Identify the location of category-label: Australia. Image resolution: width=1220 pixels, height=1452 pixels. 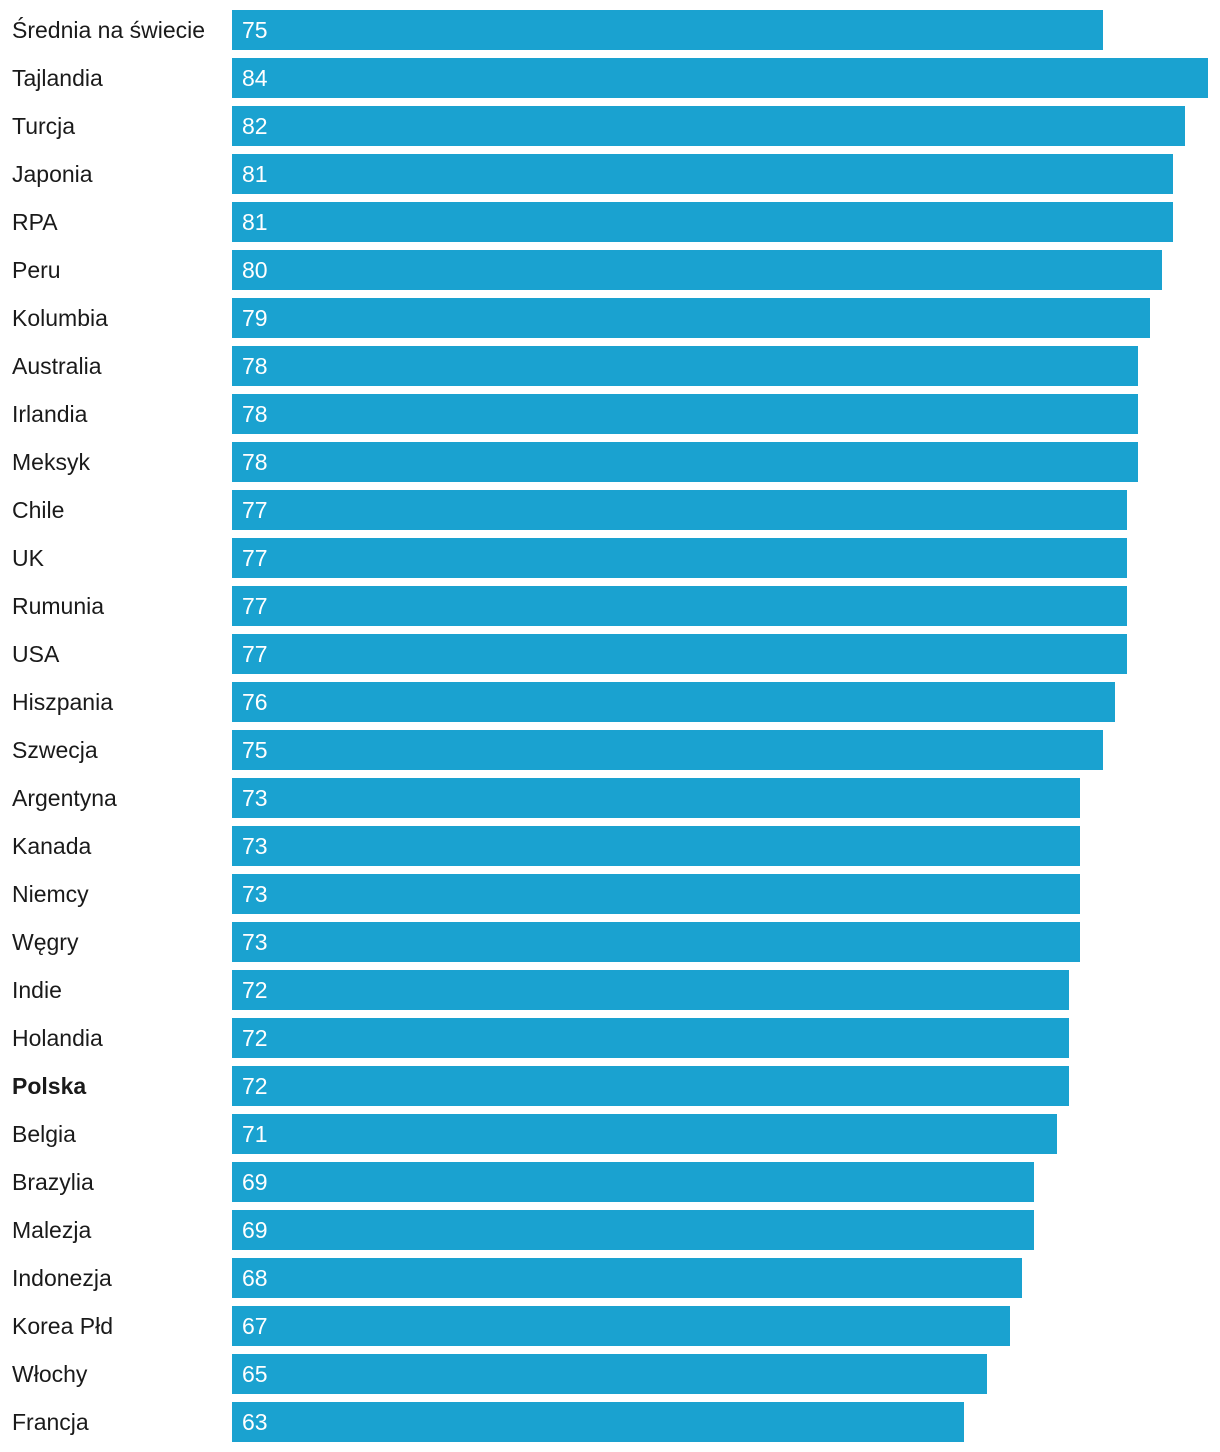
(57, 366).